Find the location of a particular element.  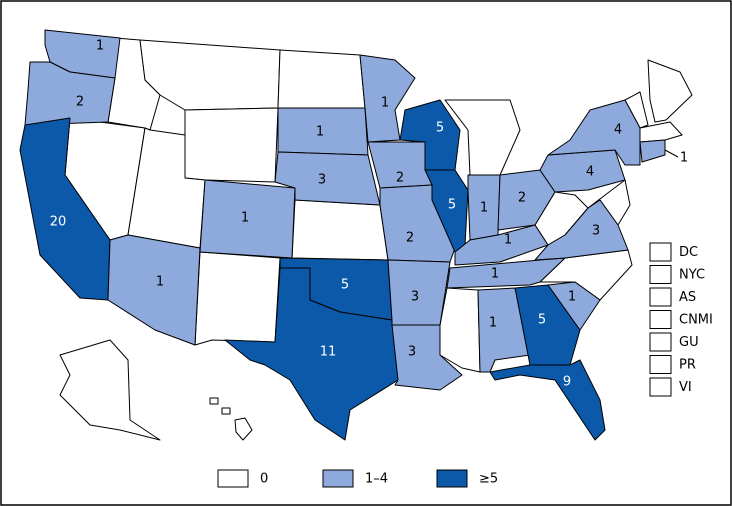

state-value: 9 is located at coordinates (567, 382).